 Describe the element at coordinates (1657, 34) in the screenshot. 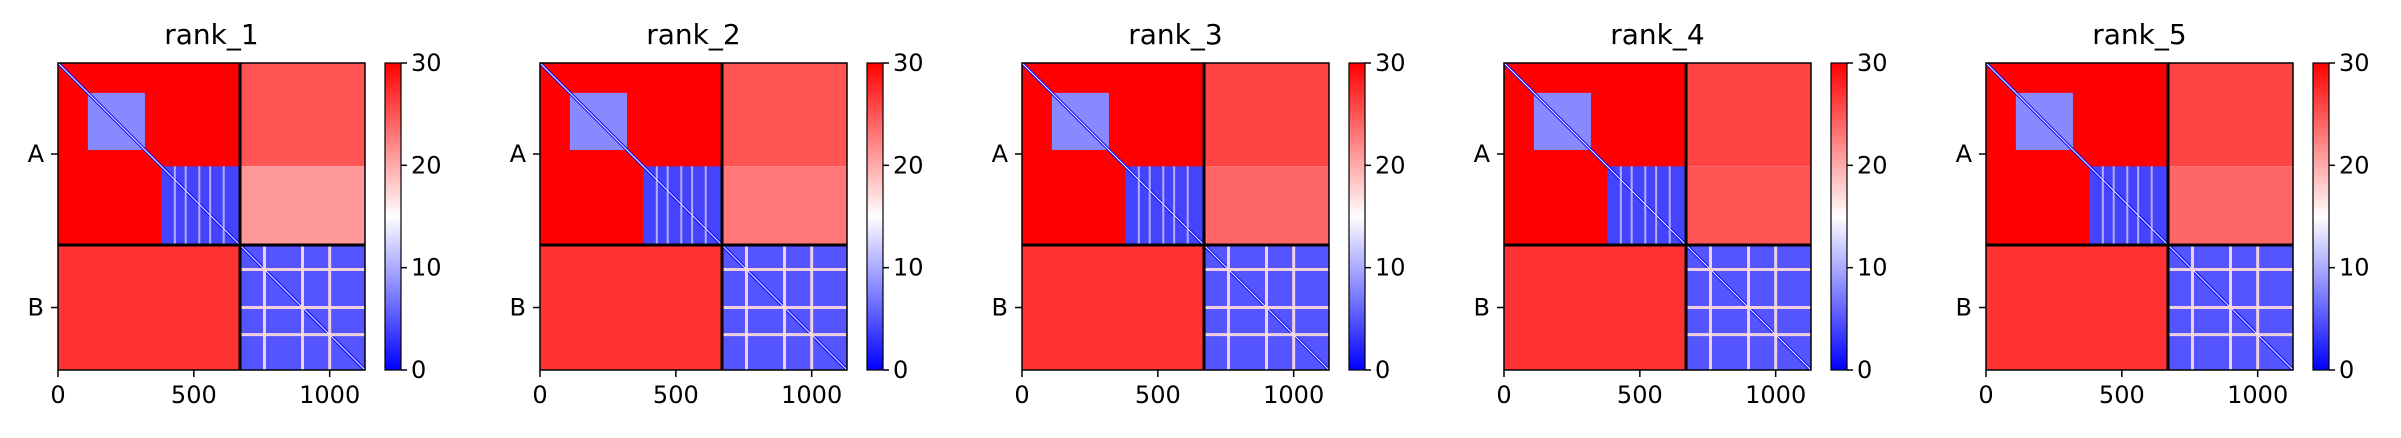

I see `chart-title: rank_4` at that location.